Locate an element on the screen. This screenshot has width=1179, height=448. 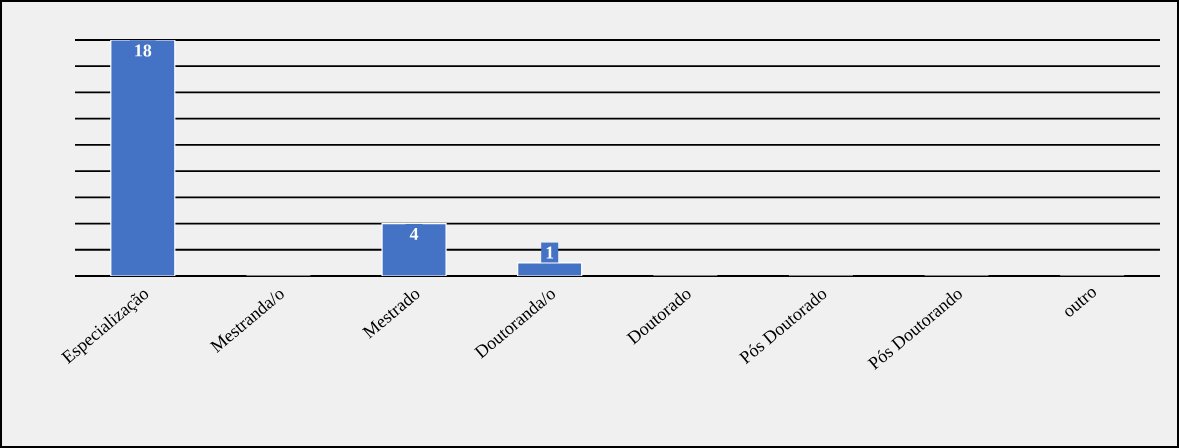
x-tick-label: outro is located at coordinates (1080, 303).